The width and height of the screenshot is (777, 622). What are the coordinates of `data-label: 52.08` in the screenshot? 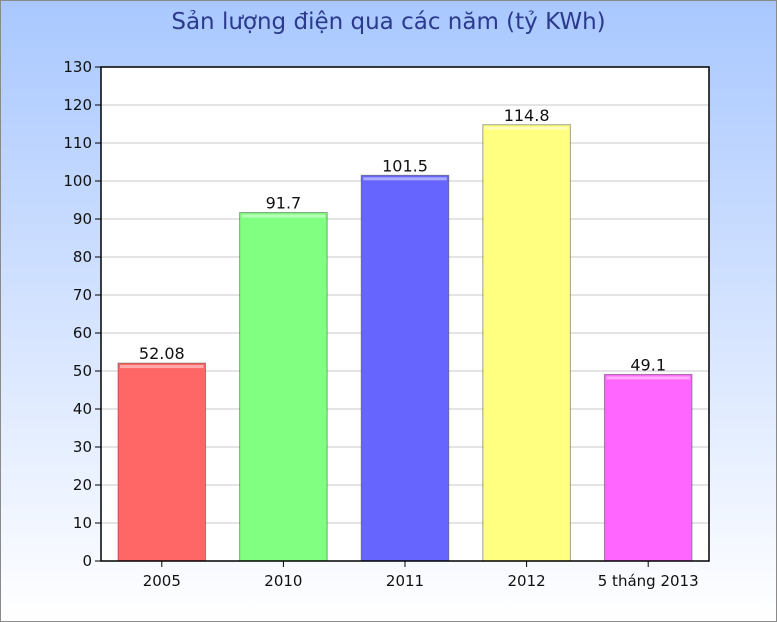 It's located at (162, 353).